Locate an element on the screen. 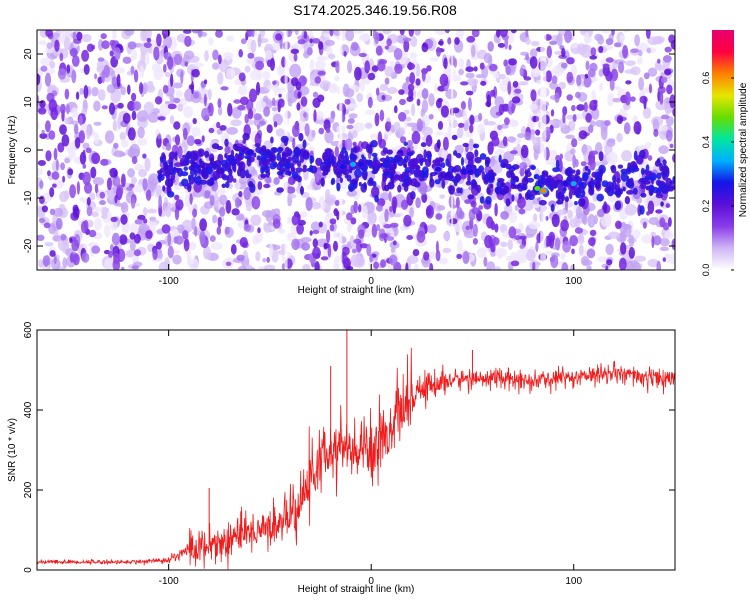  spectrogram-x-label: Height of straight line (km) is located at coordinates (356, 290).